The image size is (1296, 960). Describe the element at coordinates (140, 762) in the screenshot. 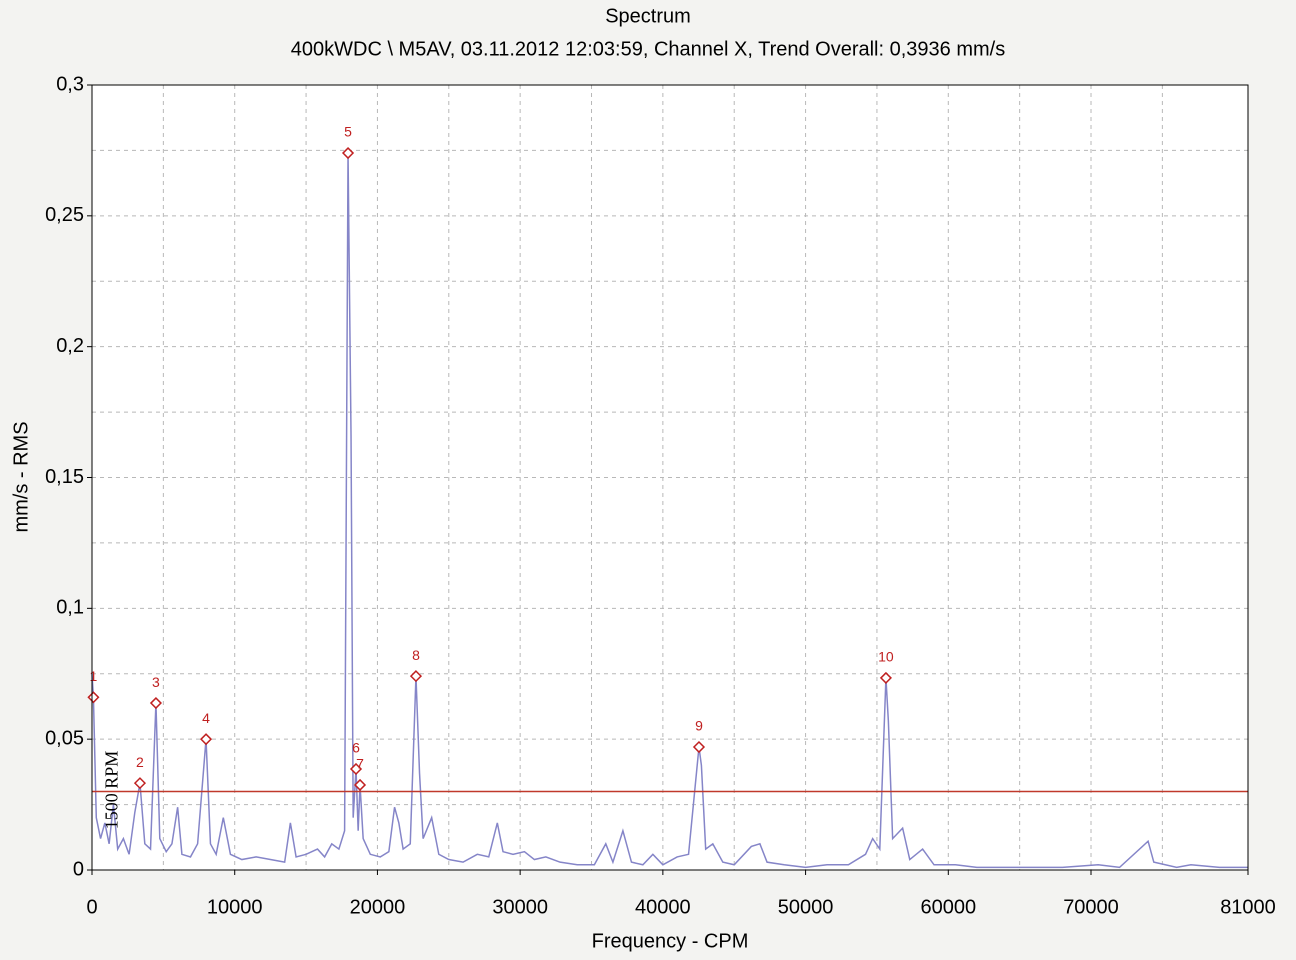

I see `peak-label: 2` at that location.